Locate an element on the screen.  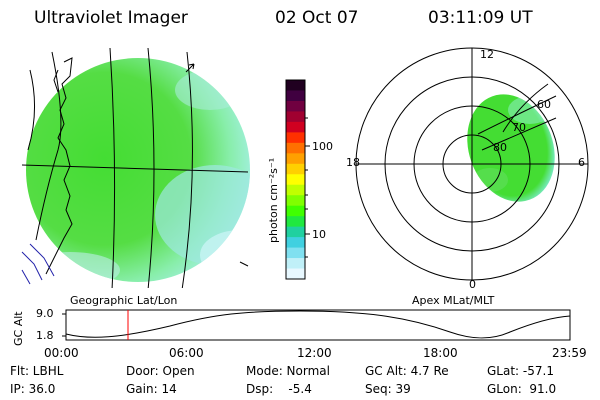
colorbar-ticks is located at coordinates (307, 187).